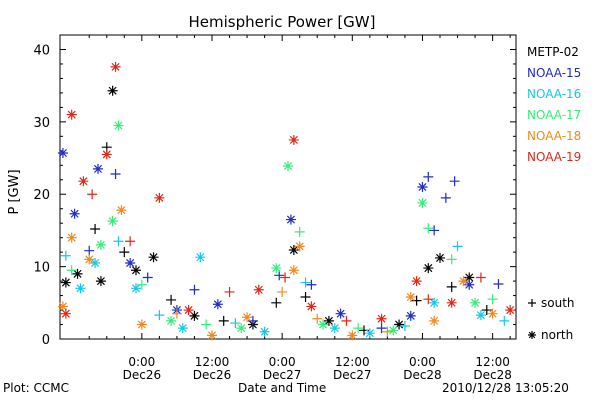 The width and height of the screenshot is (600, 400). I want to click on legend-entry: METP-02, so click(553, 52).